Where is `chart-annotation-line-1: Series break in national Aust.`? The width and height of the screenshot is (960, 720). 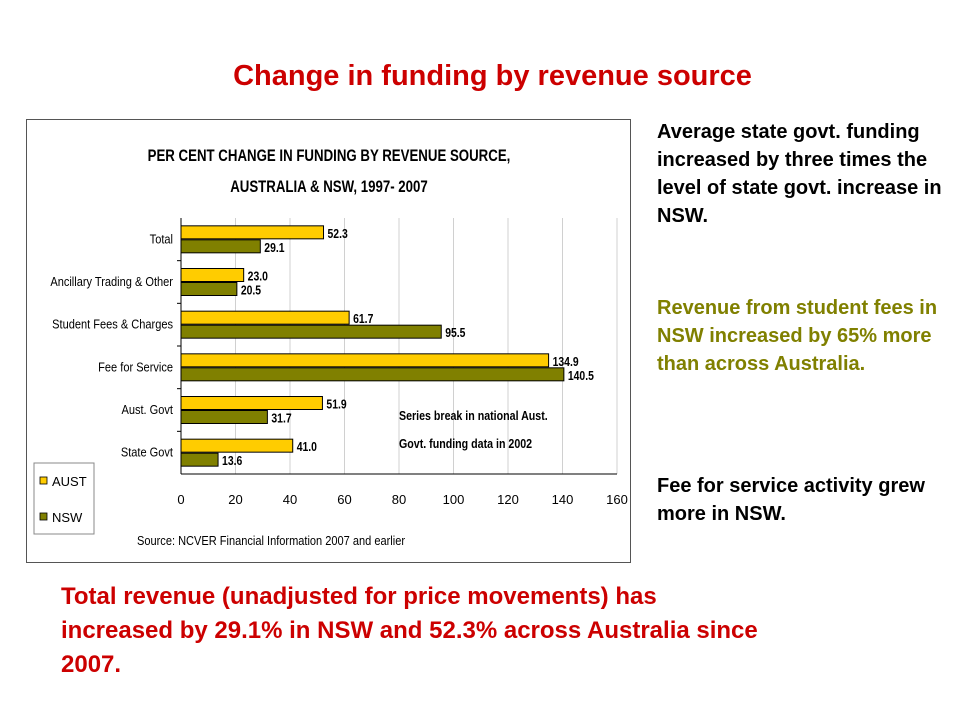
chart-annotation-line-1: Series break in national Aust. is located at coordinates (473, 415).